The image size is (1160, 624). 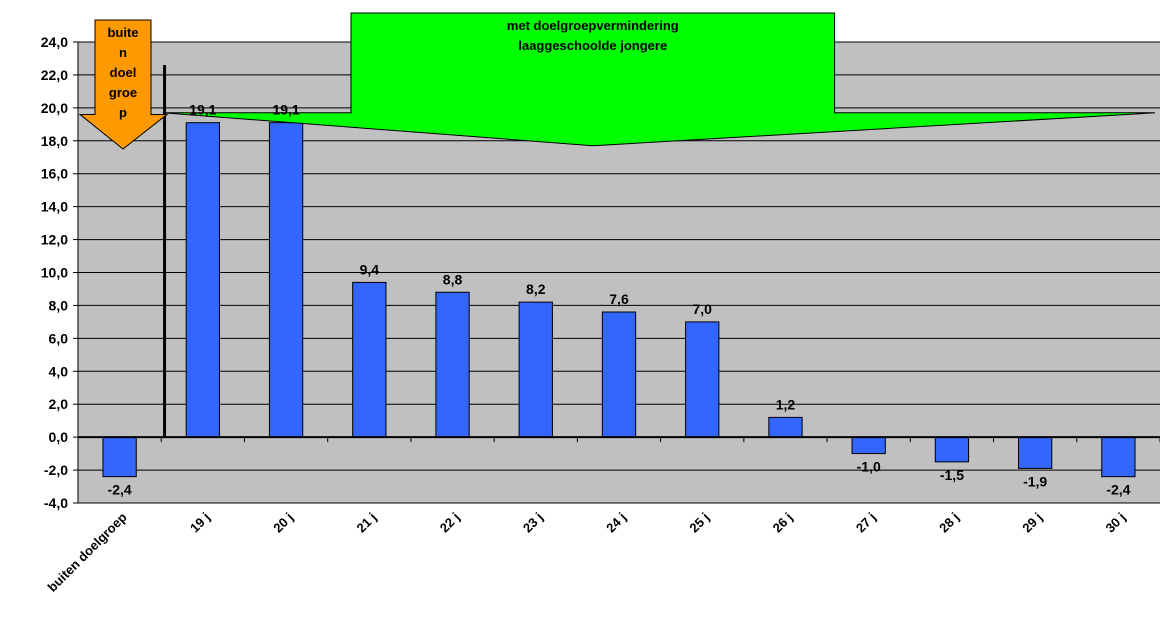 I want to click on data-label: -1,0, so click(x=869, y=467).